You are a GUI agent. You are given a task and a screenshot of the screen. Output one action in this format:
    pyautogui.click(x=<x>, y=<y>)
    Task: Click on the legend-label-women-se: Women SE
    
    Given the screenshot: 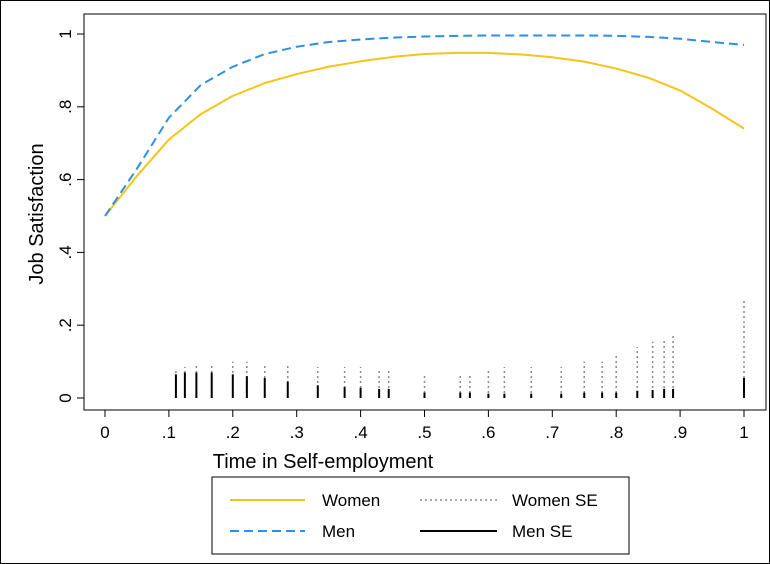 What is the action you would take?
    pyautogui.click(x=555, y=500)
    